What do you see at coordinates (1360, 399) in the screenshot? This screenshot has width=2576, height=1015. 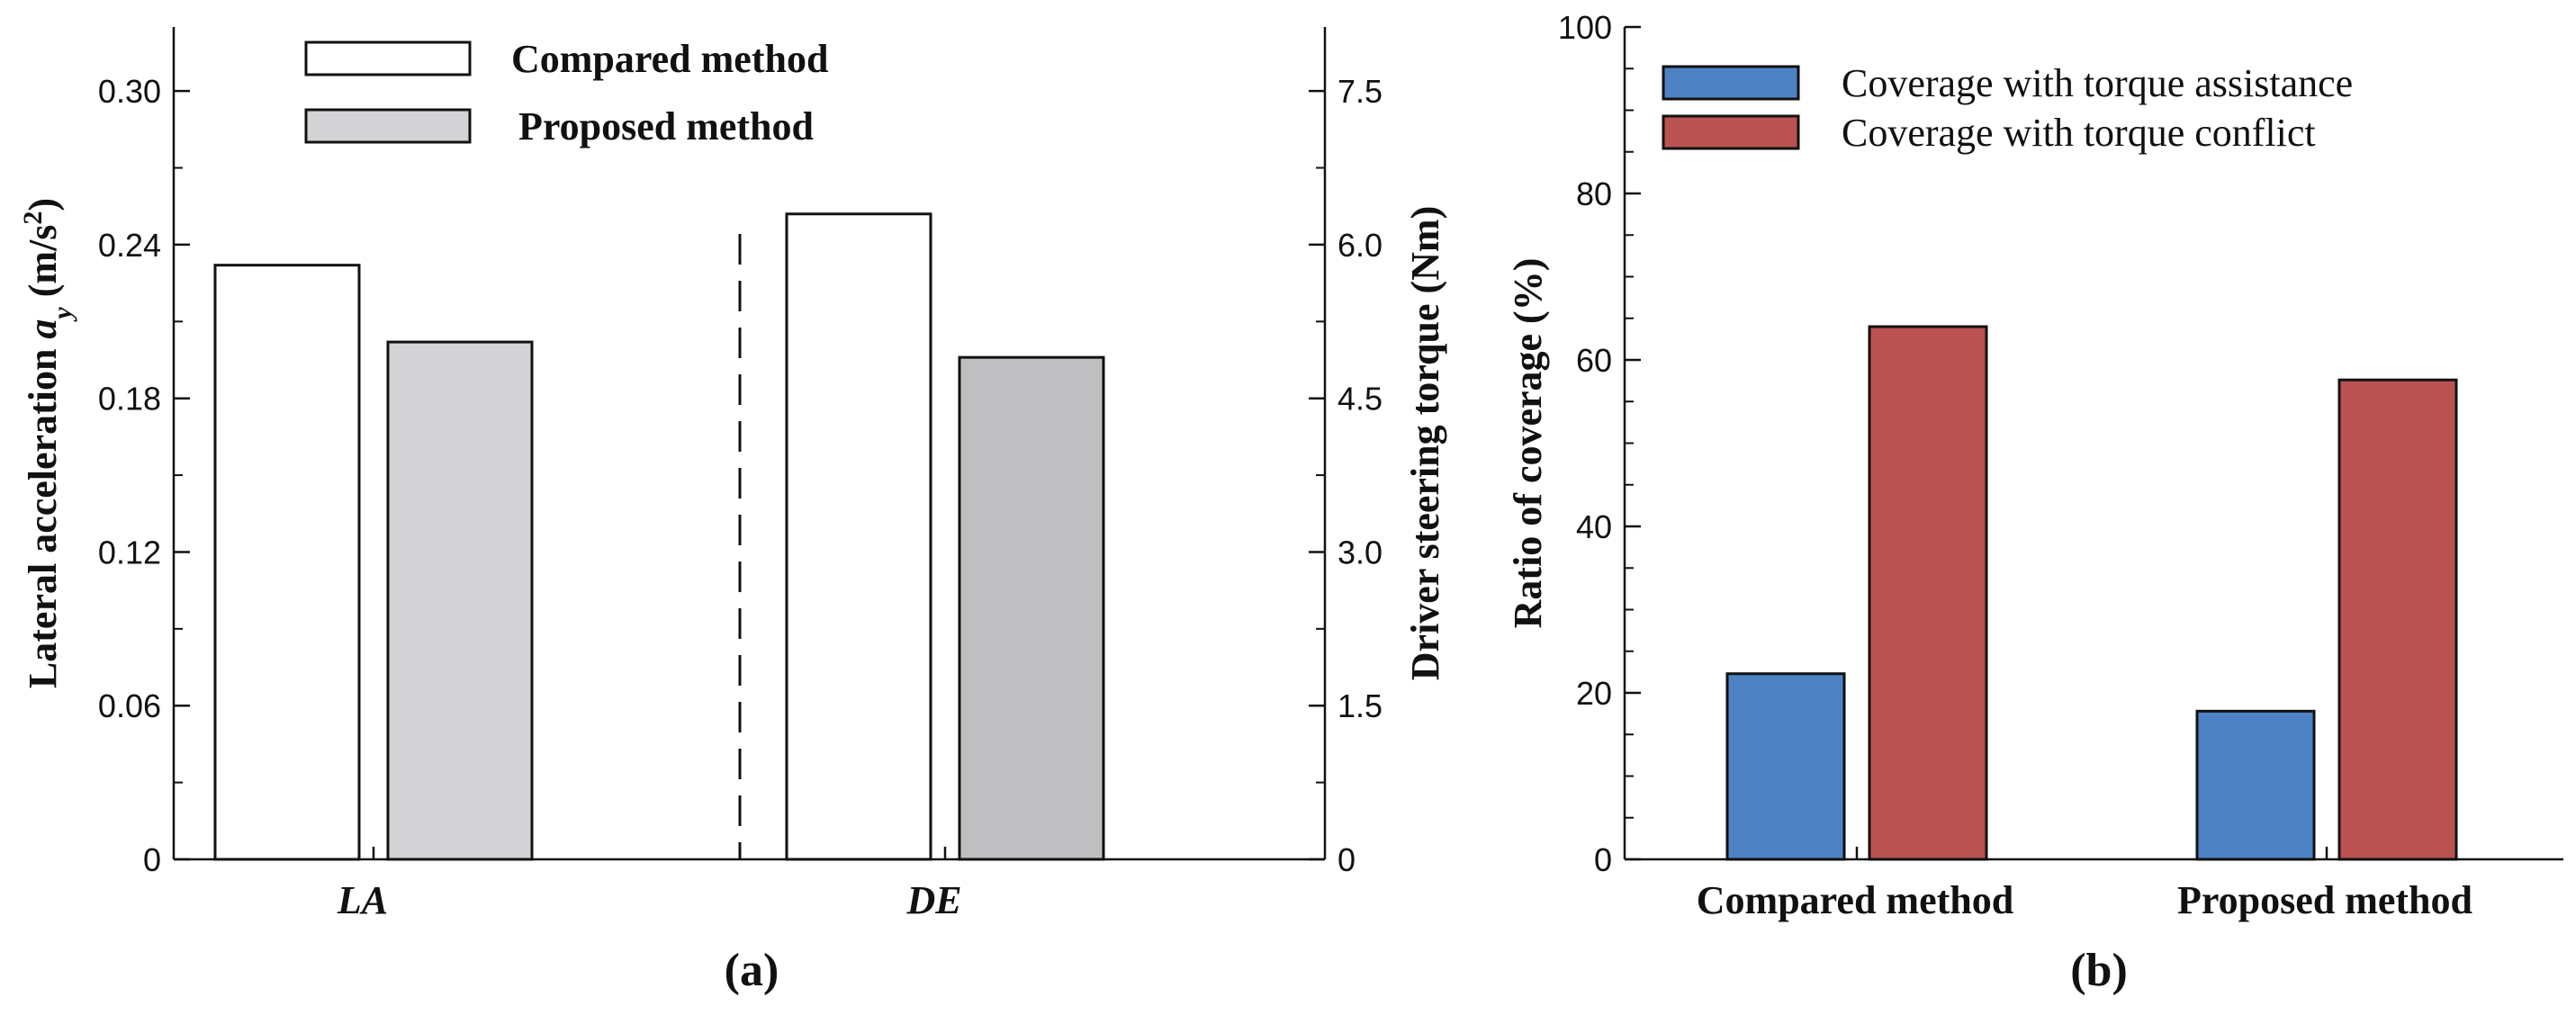 I see `y-right-tick-label: 4.5` at bounding box center [1360, 399].